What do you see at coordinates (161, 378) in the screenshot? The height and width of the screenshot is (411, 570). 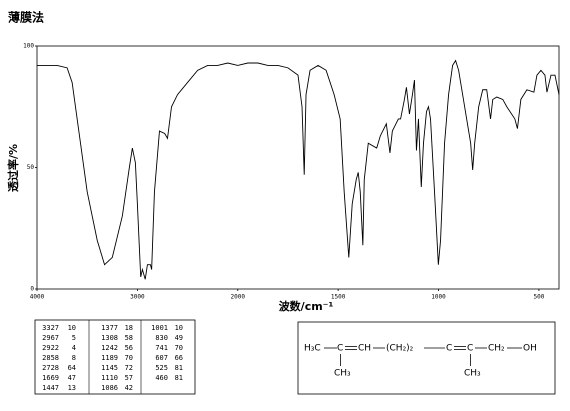 I see `peak-wavenumber: 460` at bounding box center [161, 378].